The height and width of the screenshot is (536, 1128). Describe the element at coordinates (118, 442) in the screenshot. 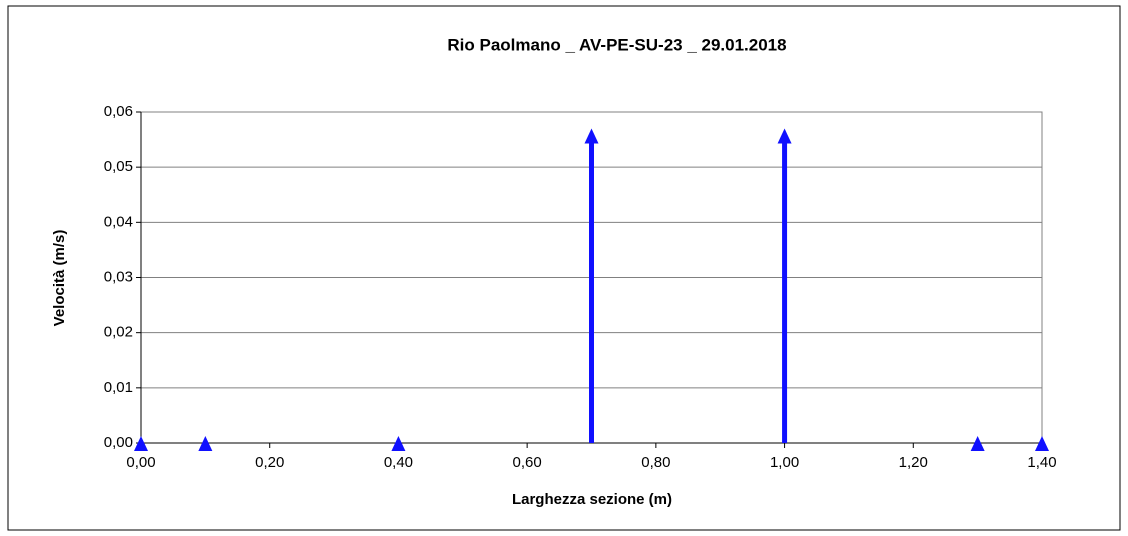

I see `y-tick-label: 0,00` at that location.